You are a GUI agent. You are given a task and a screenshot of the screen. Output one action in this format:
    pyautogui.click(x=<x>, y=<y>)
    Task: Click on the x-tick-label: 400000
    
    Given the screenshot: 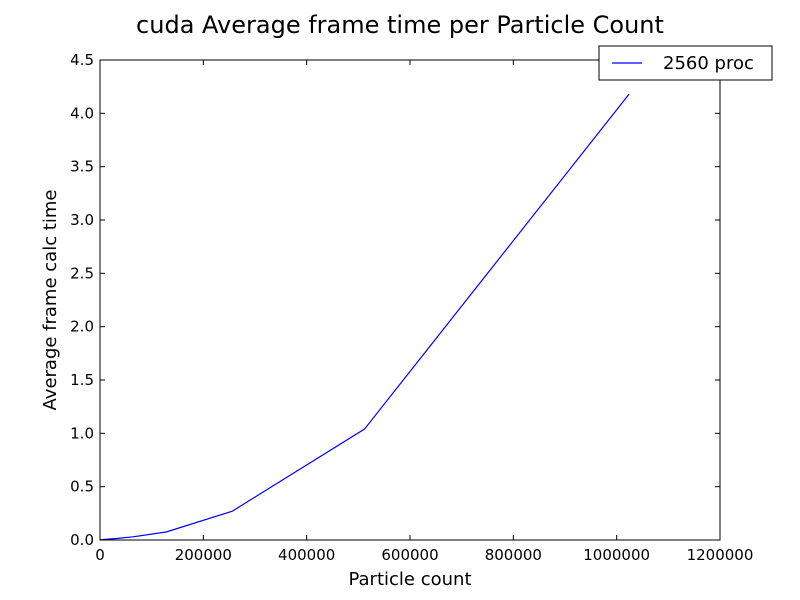 What is the action you would take?
    pyautogui.click(x=306, y=555)
    